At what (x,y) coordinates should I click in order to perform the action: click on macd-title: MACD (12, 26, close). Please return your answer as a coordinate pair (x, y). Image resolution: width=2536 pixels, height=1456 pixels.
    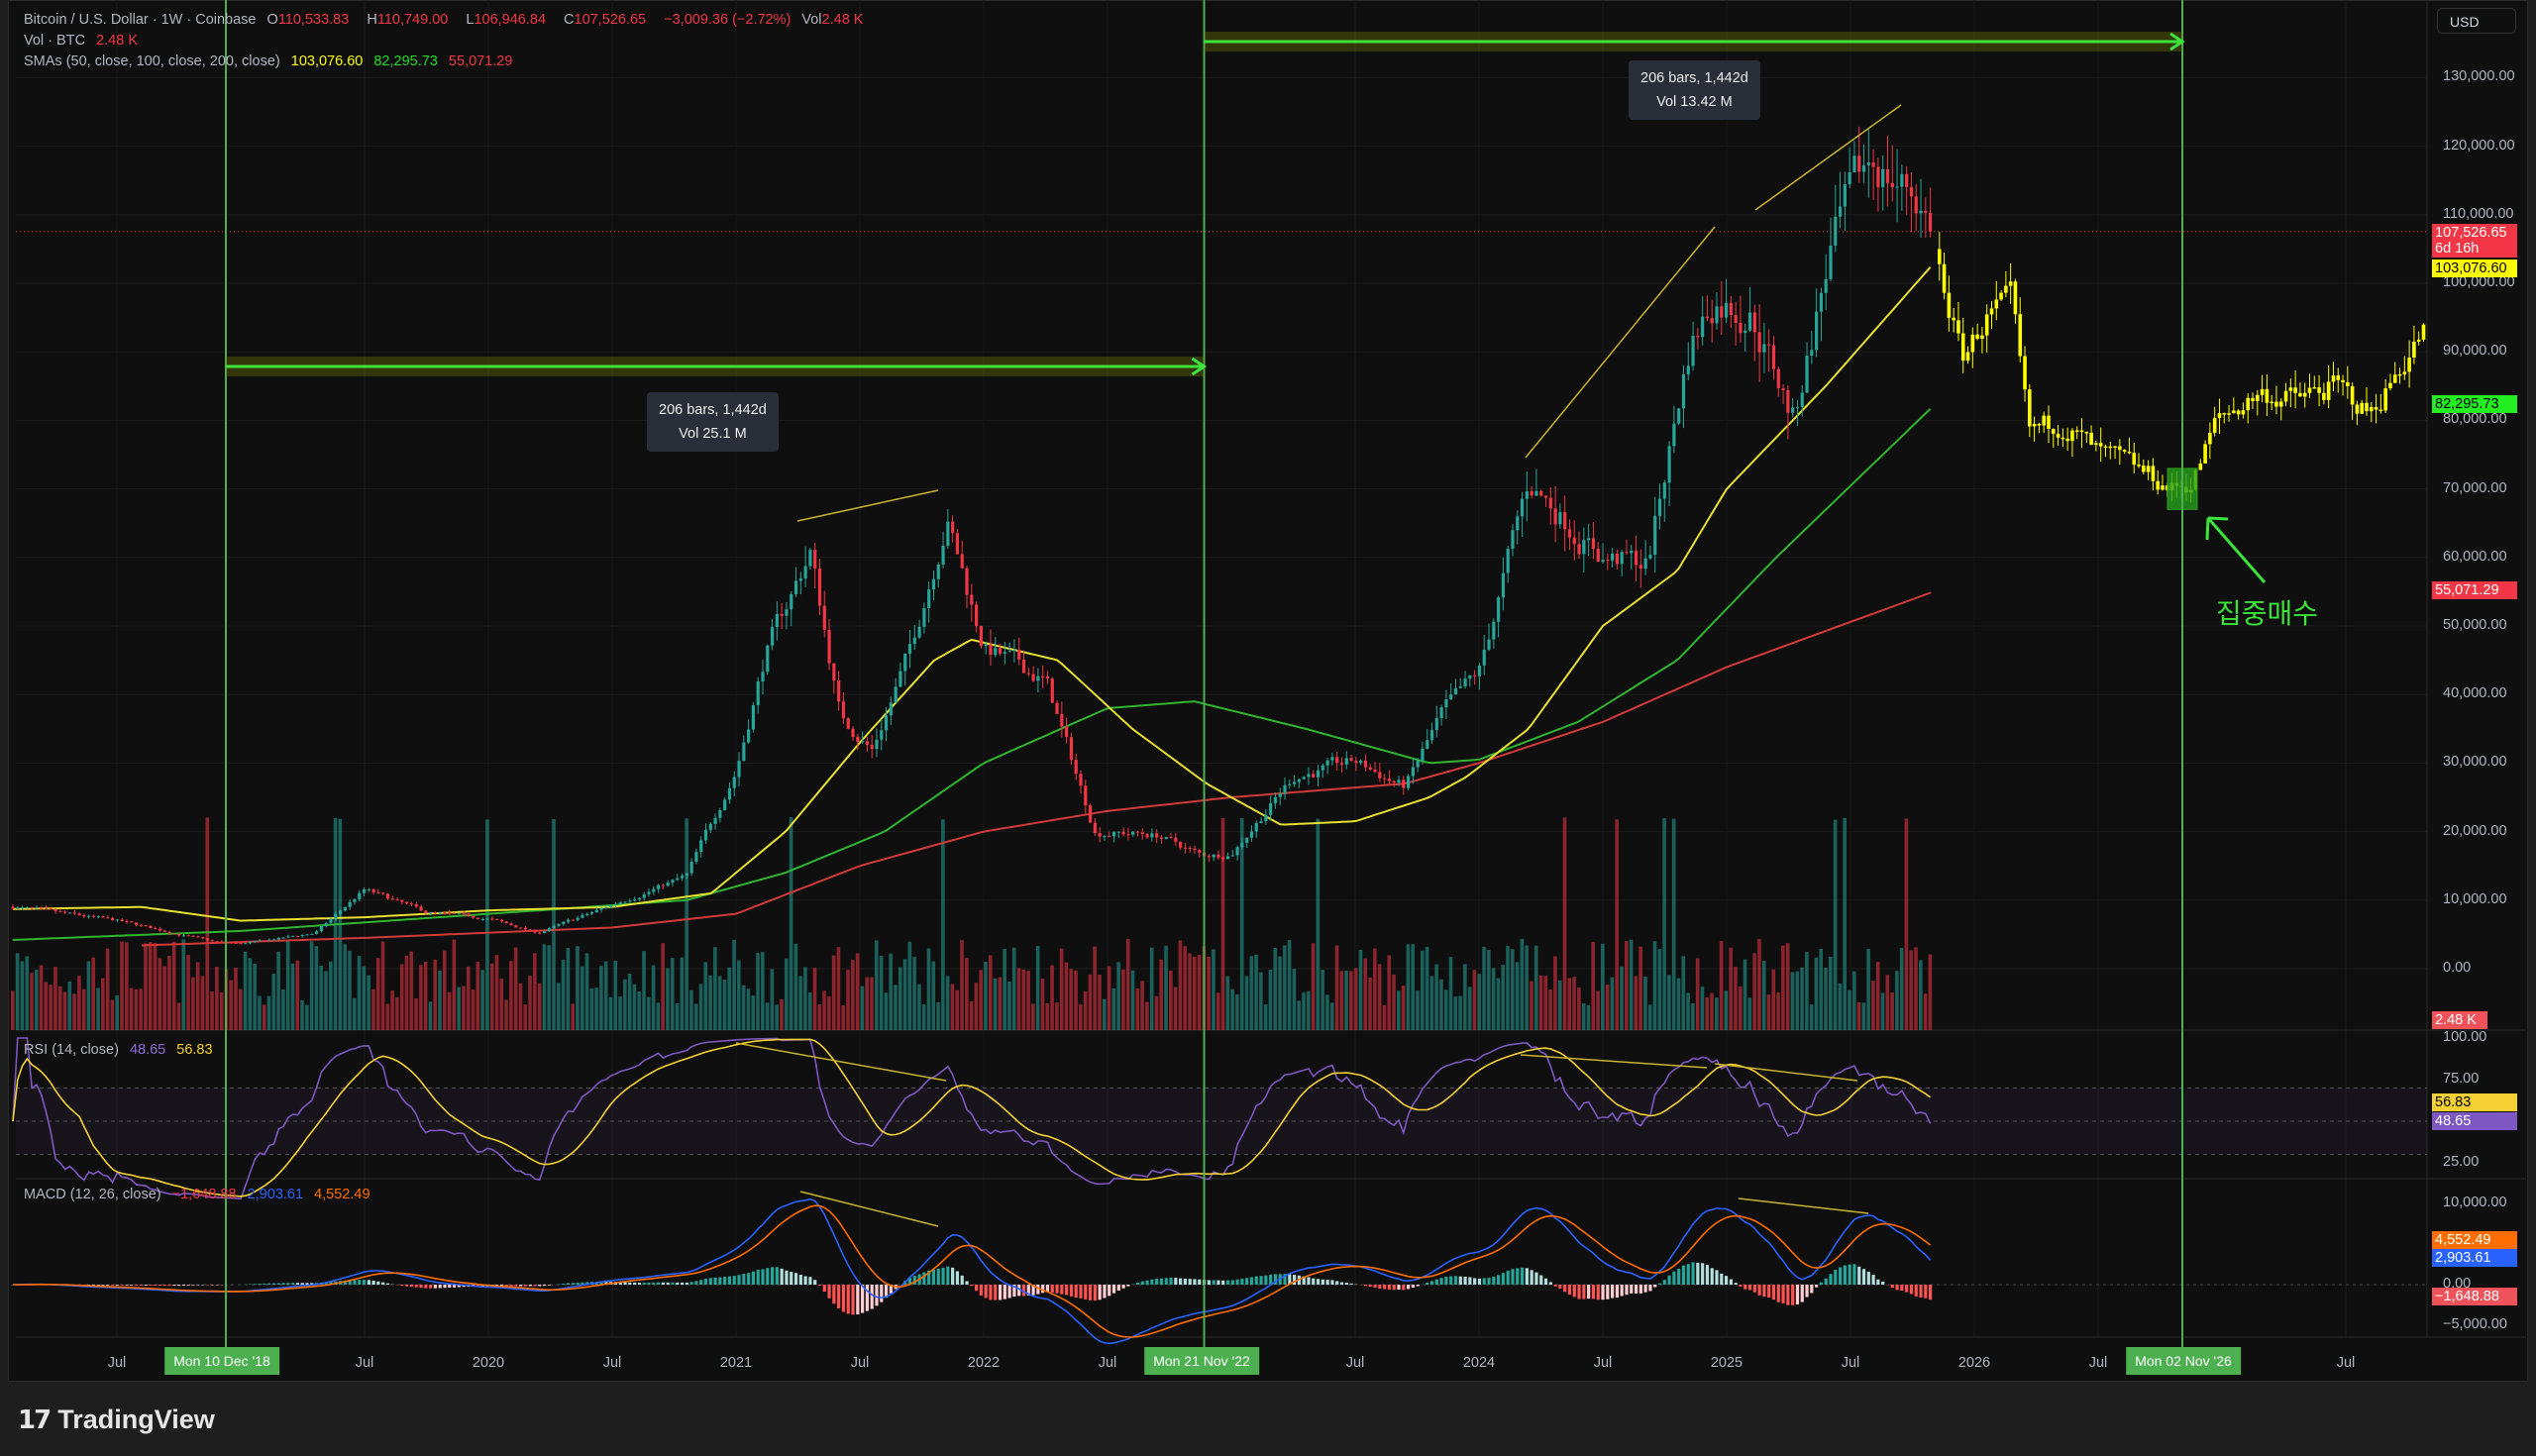
    Looking at the image, I should click on (92, 1194).